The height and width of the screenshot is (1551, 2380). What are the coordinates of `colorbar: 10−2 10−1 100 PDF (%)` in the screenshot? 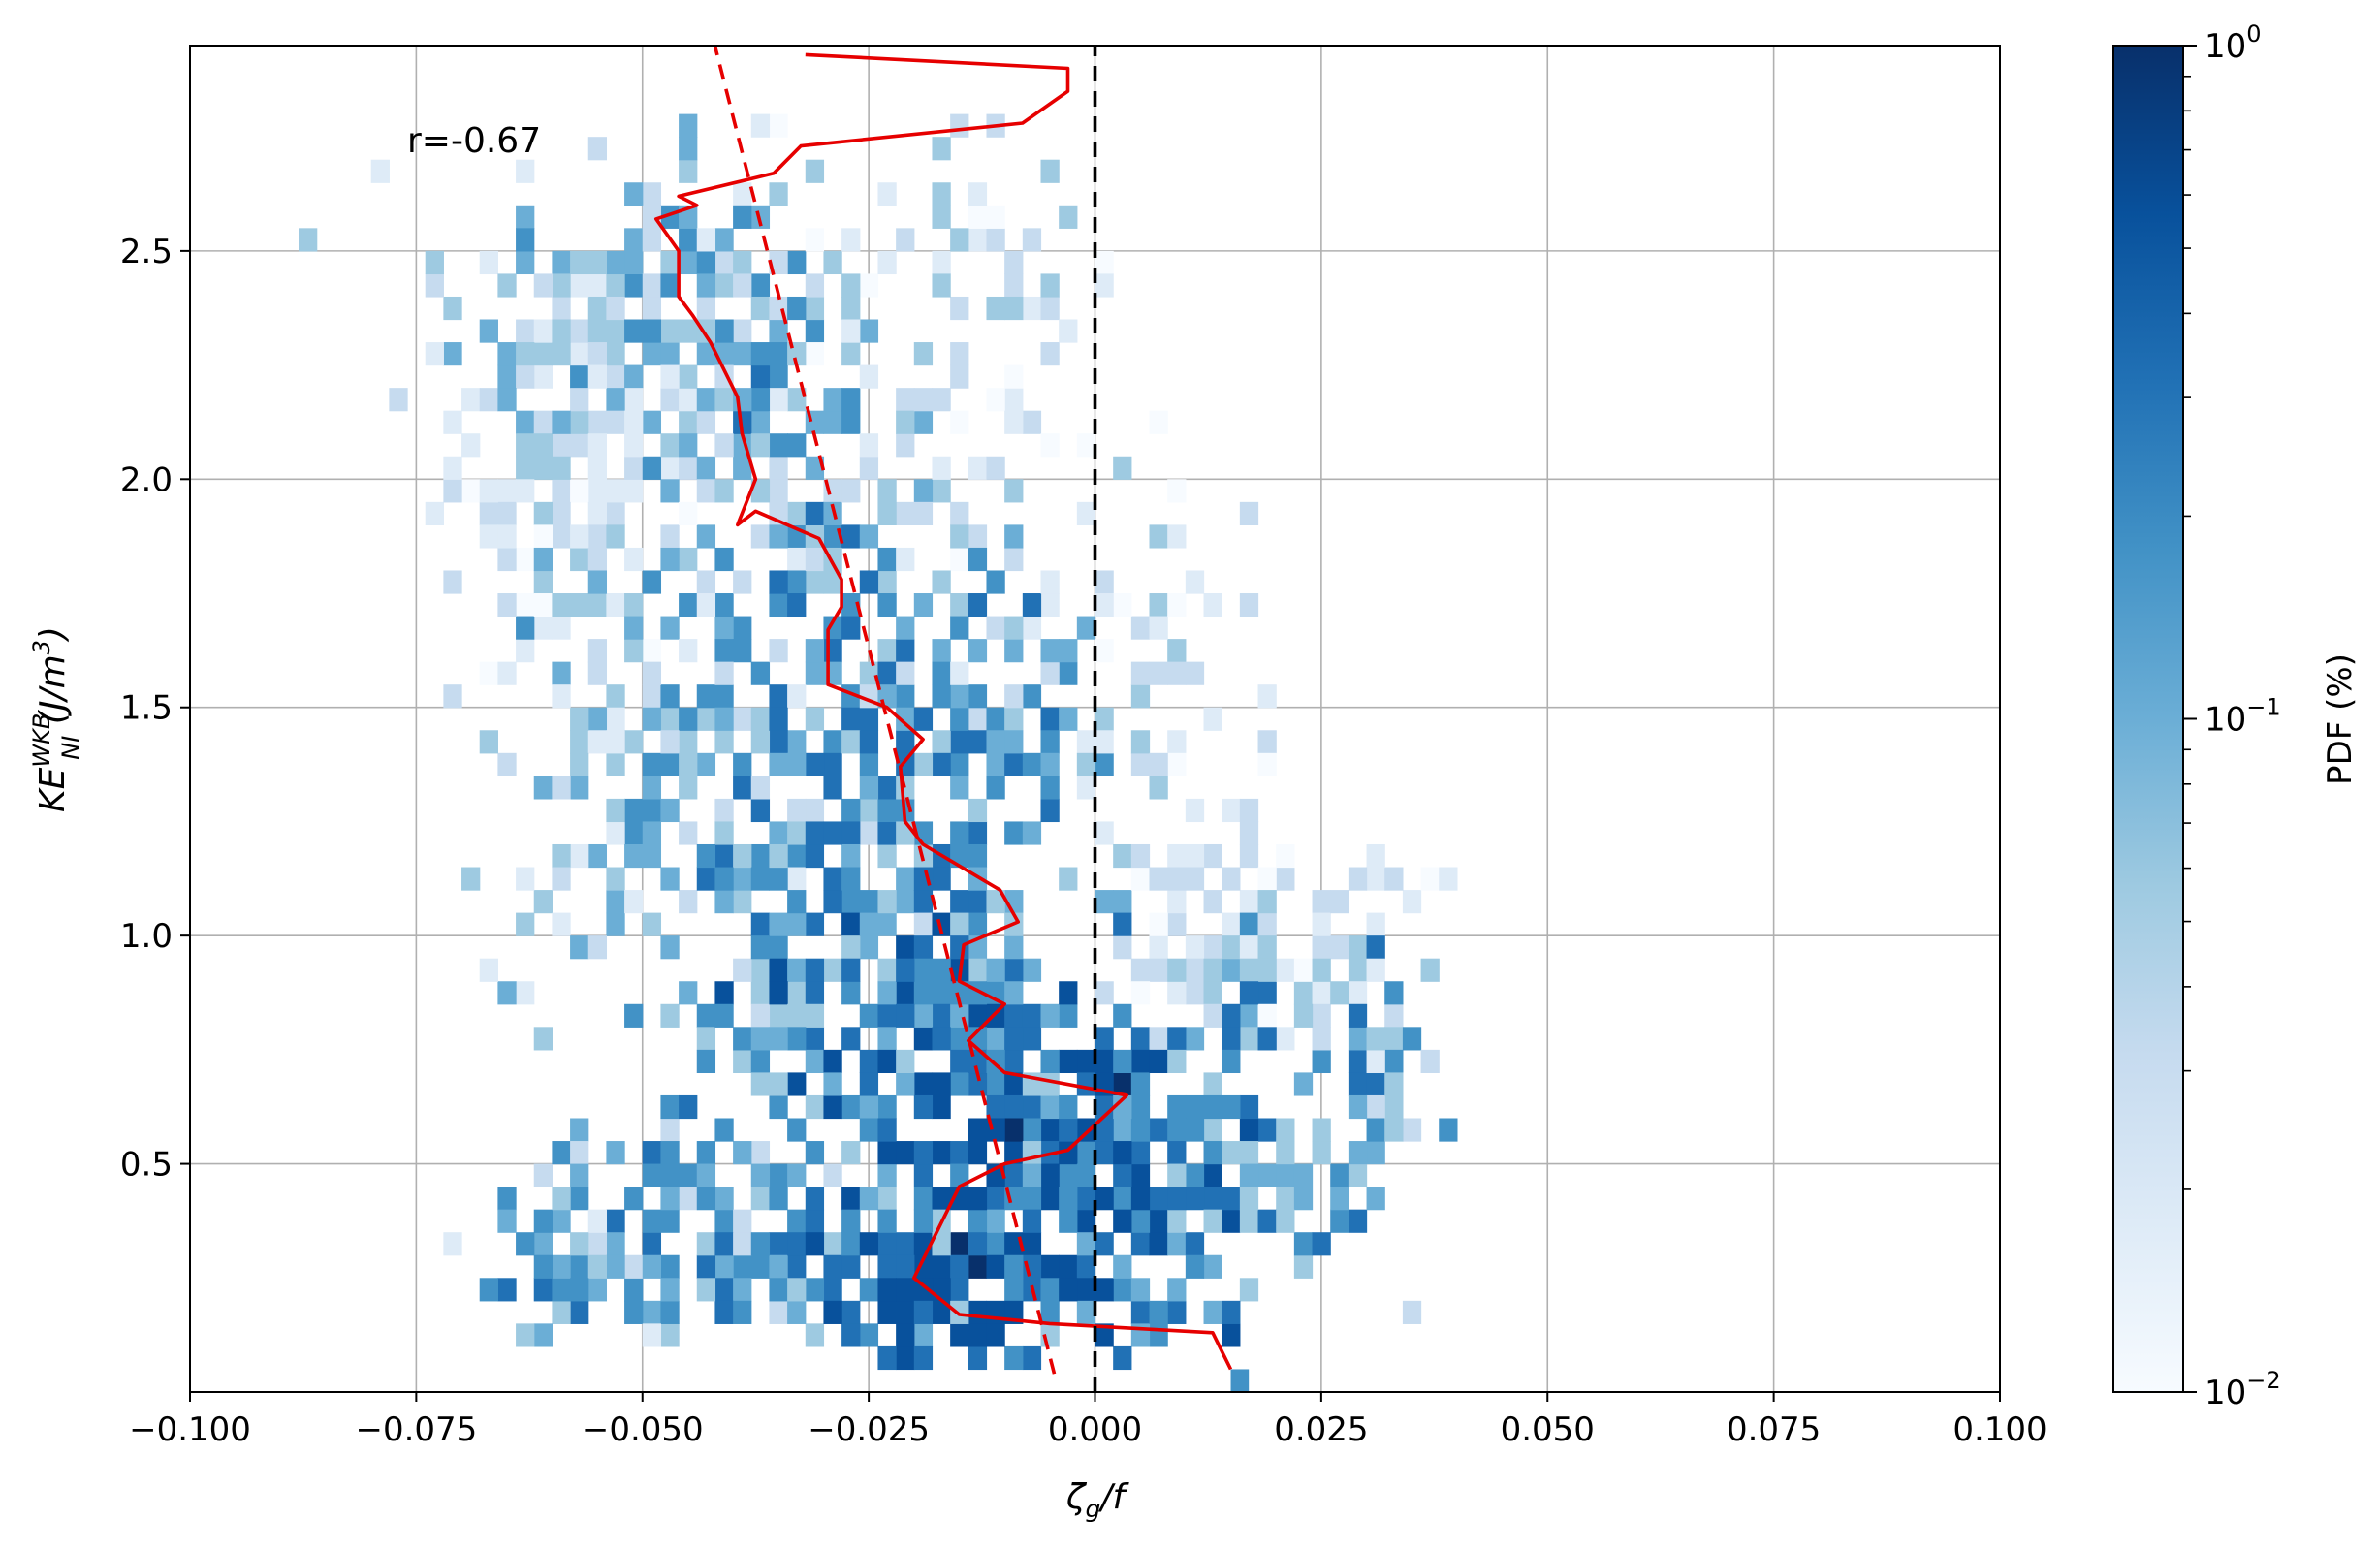 It's located at (2236, 716).